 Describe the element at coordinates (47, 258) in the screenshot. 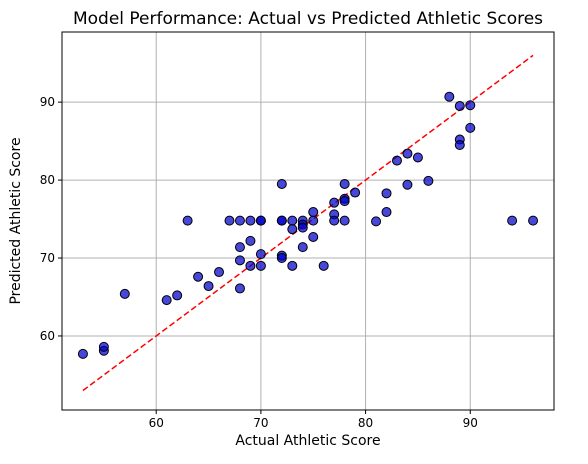

I see `y-tick-label: 70` at that location.